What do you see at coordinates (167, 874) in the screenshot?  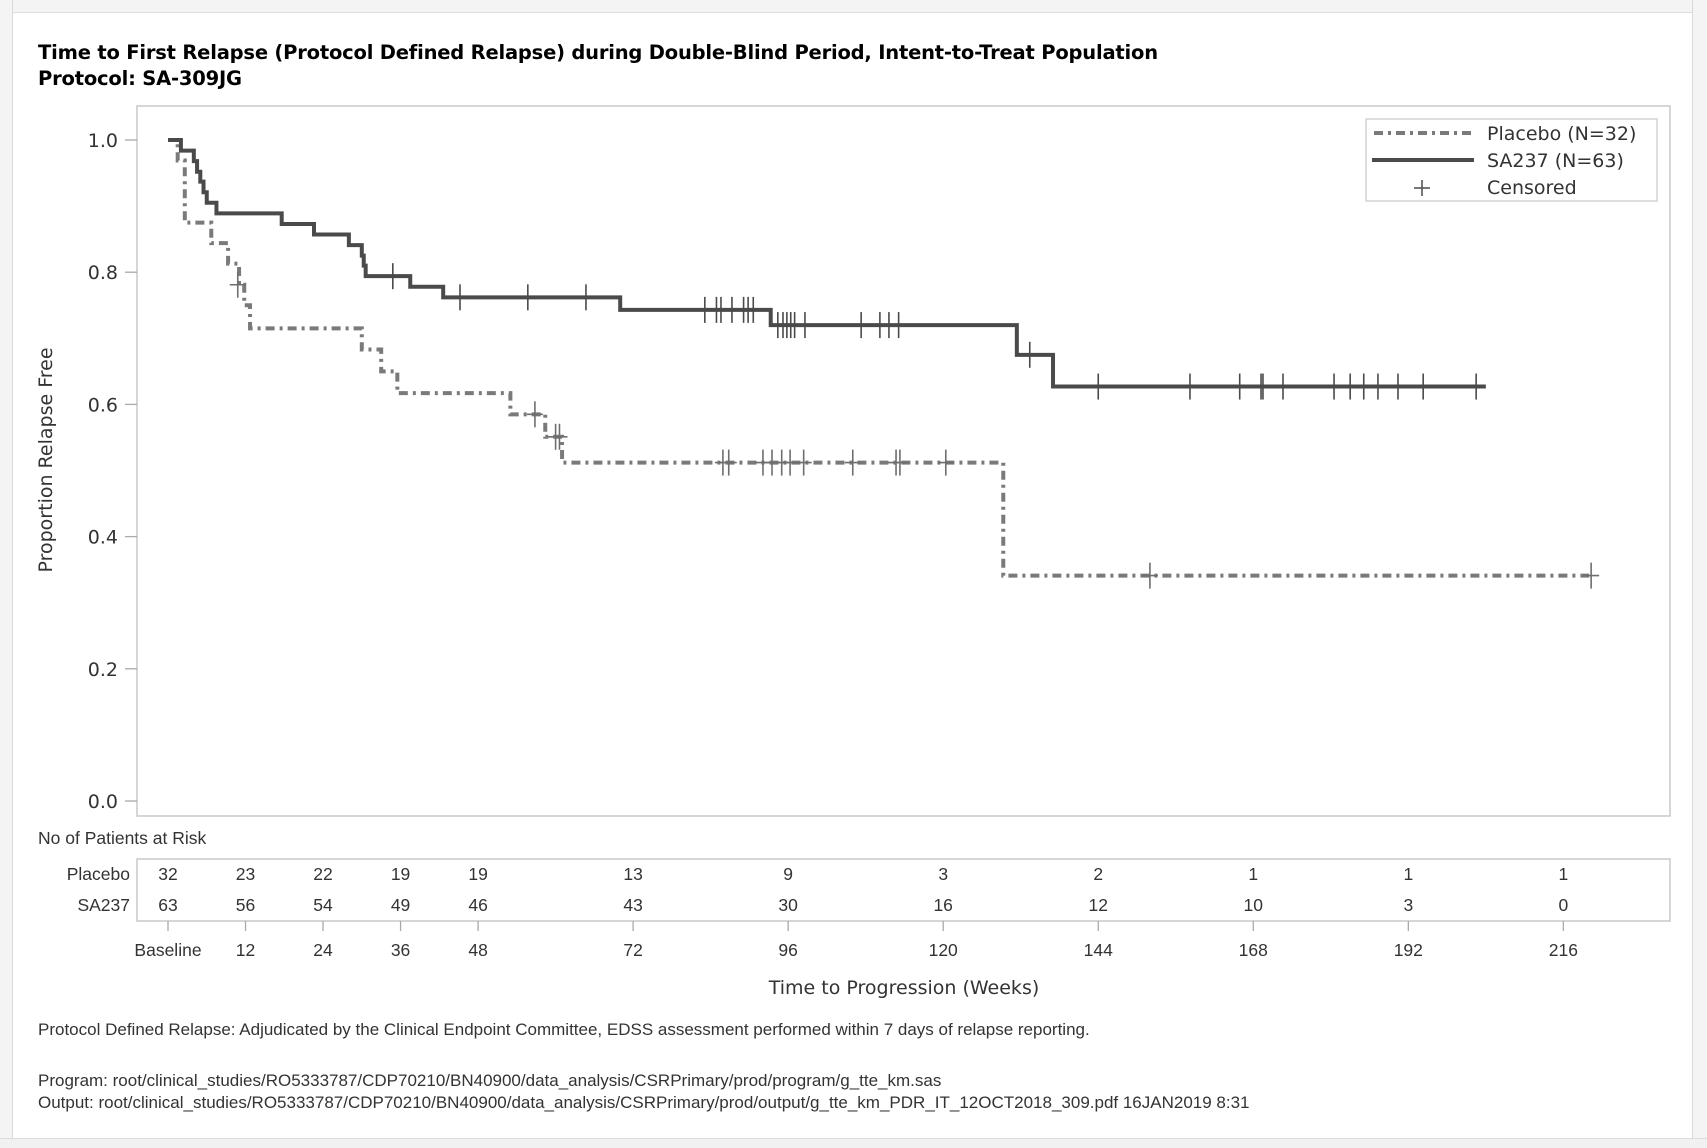 I see `risk-value-placebo: 32` at bounding box center [167, 874].